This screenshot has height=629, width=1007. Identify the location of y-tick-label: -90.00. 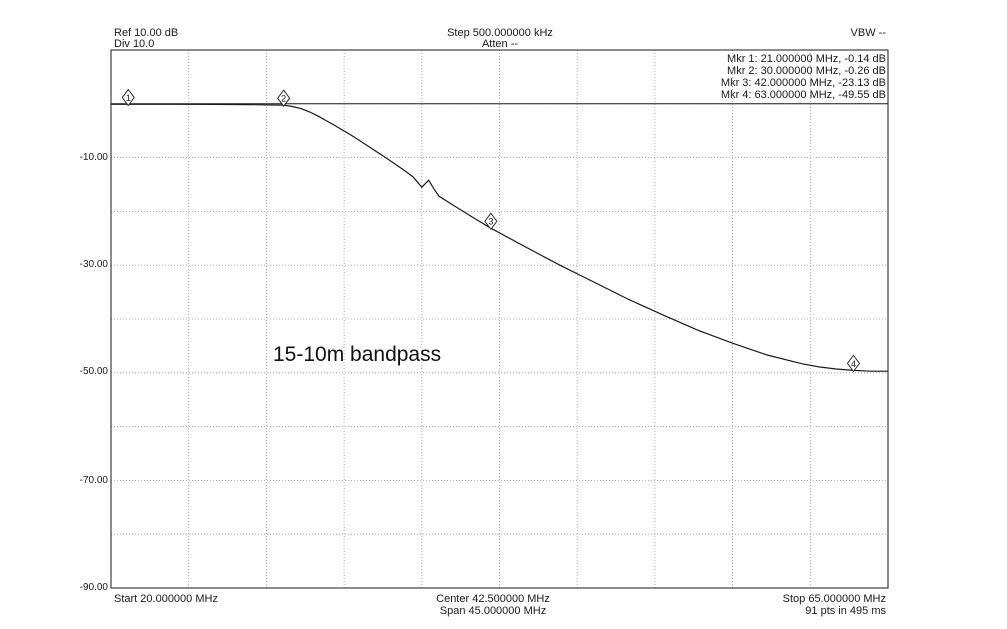
(93, 587).